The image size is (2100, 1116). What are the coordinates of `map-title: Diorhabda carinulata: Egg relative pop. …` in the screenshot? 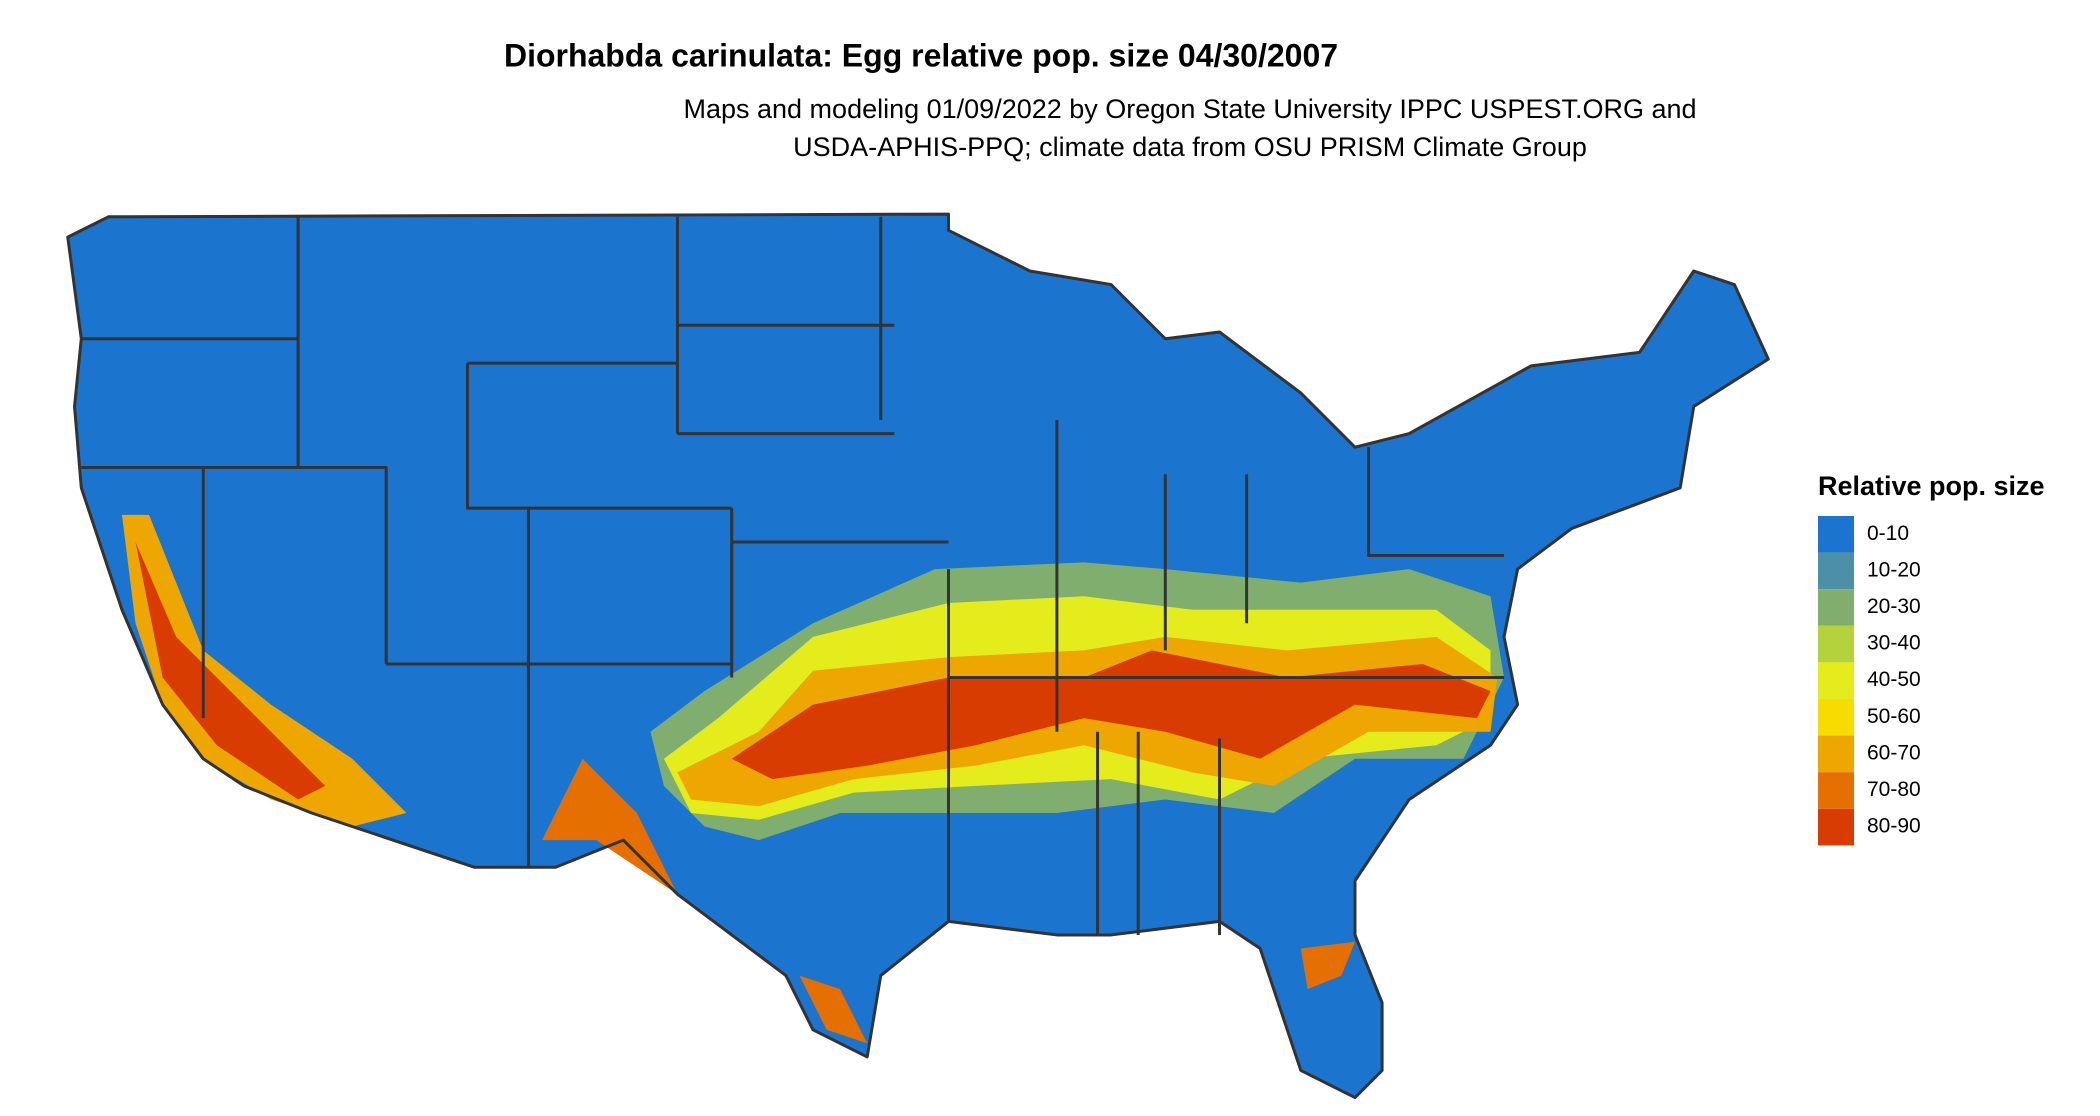 It's located at (921, 55).